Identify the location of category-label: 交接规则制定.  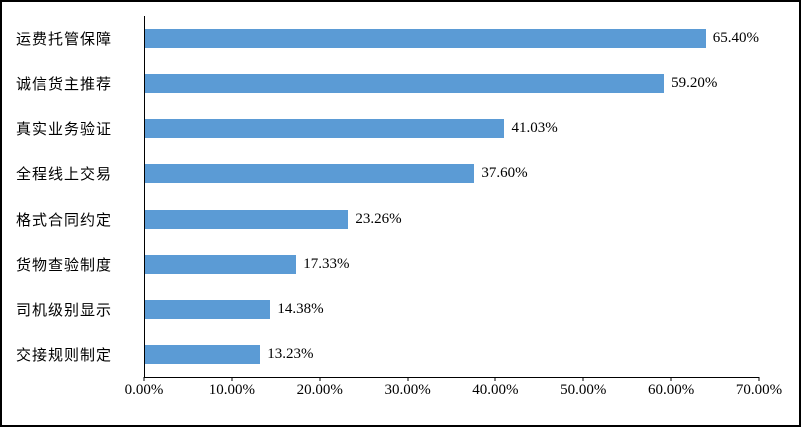
(64, 355).